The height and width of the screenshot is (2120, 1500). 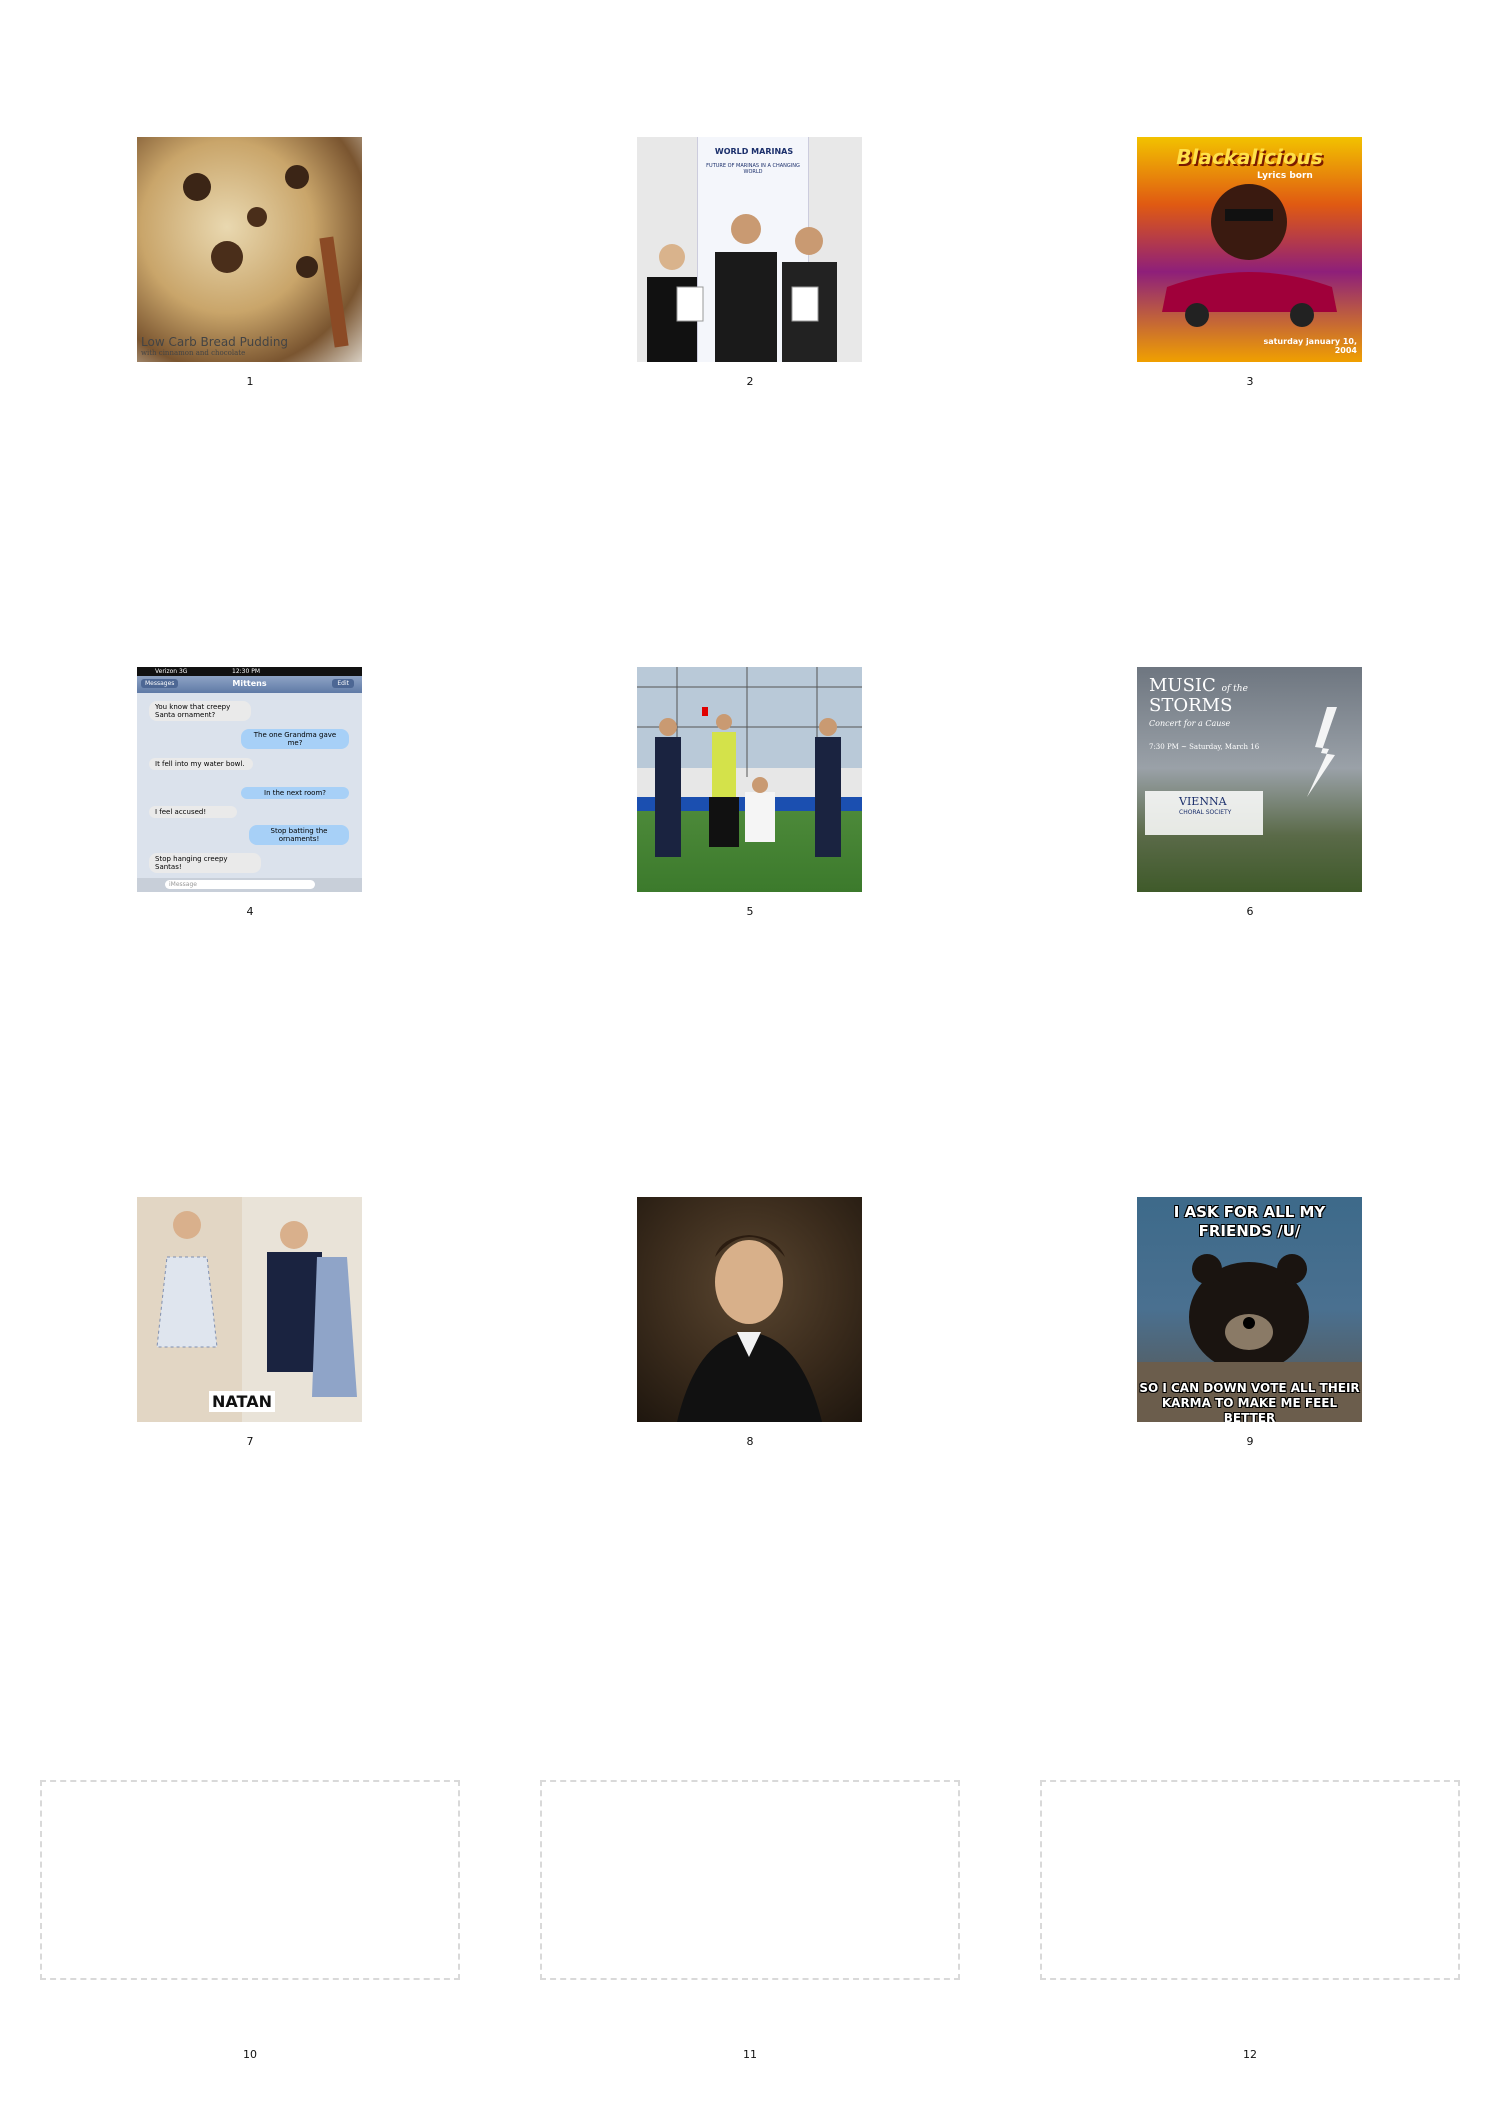 I want to click on panel-1-subcaption: with cinnamon and chocolate, so click(x=193, y=353).